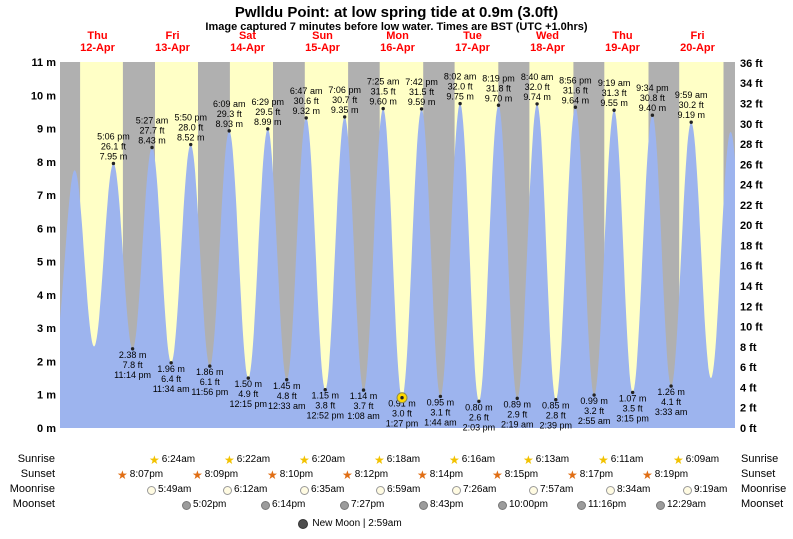 The width and height of the screenshot is (793, 539). What do you see at coordinates (446, 474) in the screenshot?
I see `sunset-time: 8:14pm` at bounding box center [446, 474].